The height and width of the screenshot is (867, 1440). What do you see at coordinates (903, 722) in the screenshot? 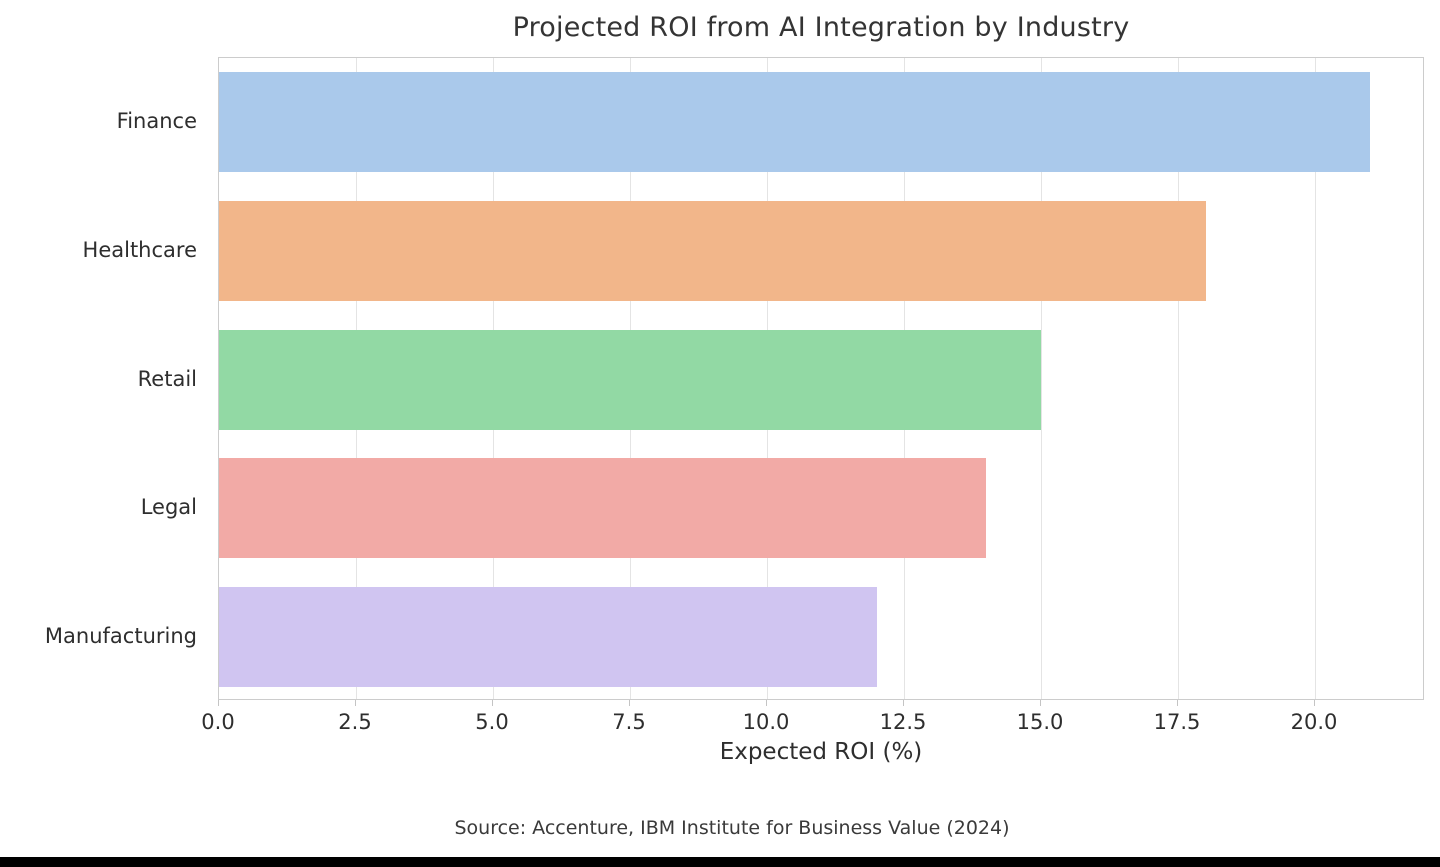
I see `x-tick-label: 12.5` at bounding box center [903, 722].